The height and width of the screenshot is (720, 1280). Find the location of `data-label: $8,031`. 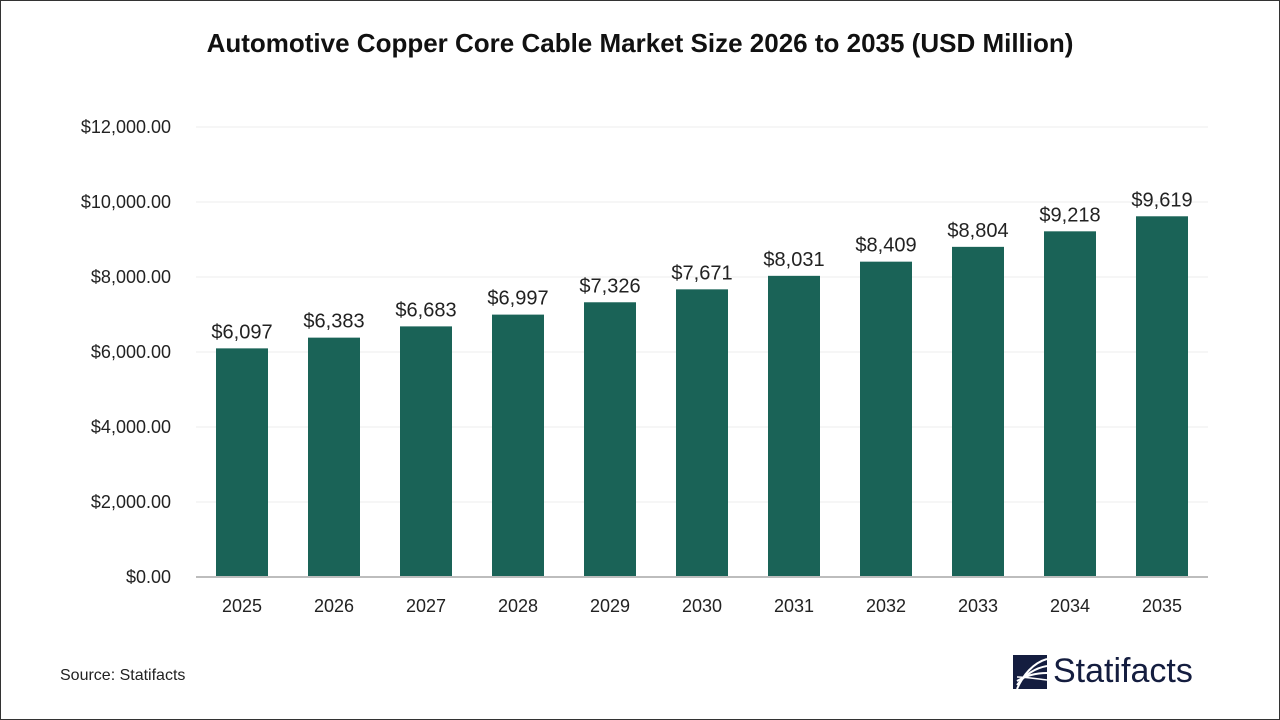

data-label: $8,031 is located at coordinates (793, 260).